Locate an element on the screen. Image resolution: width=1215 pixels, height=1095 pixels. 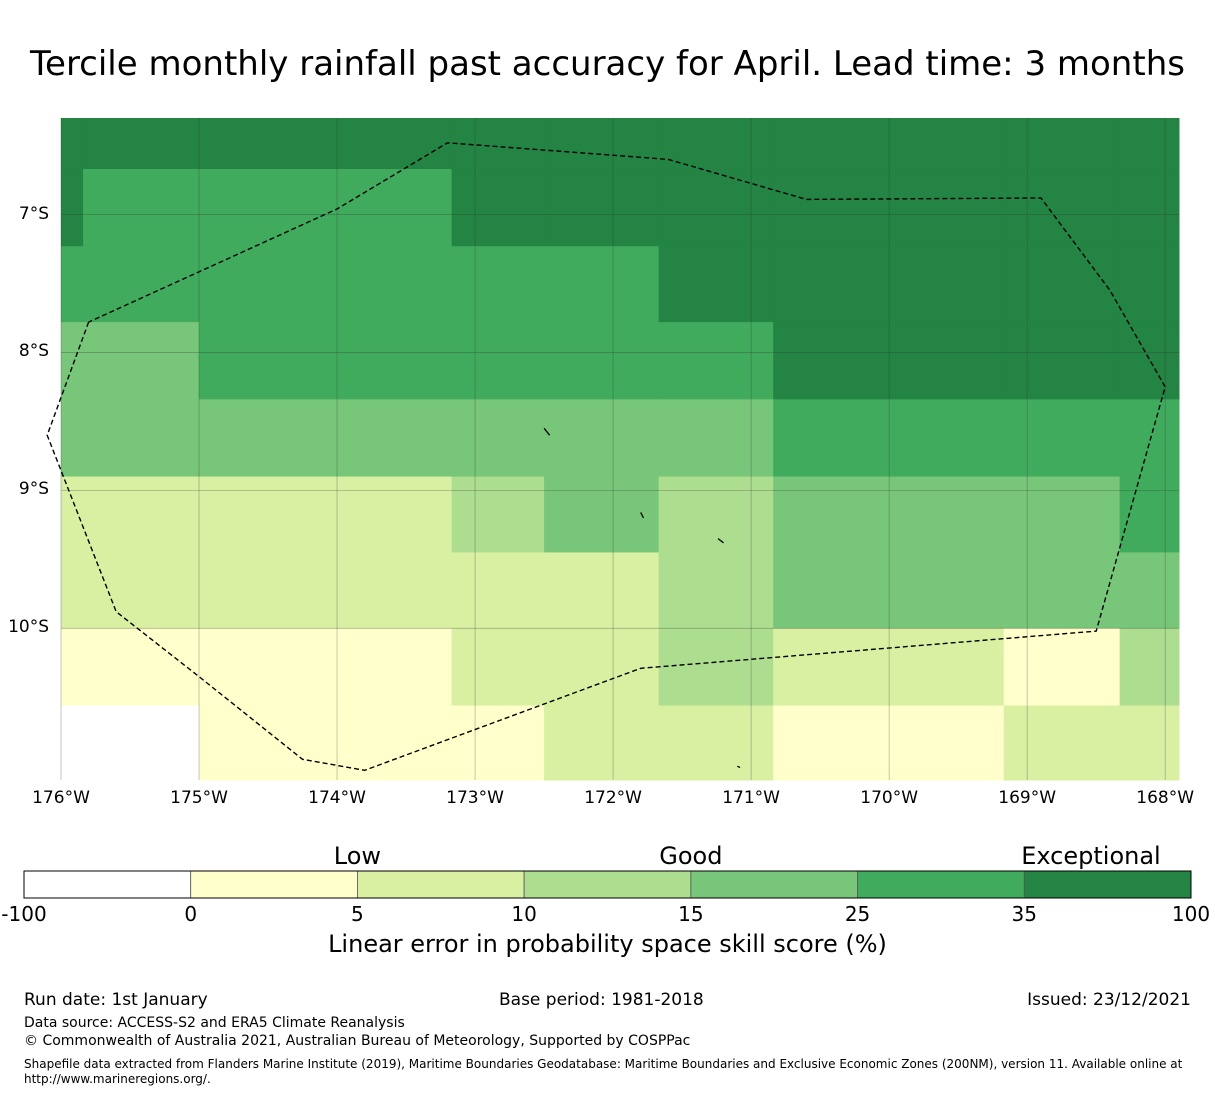
colorbar-tick-label: 0 is located at coordinates (191, 914).